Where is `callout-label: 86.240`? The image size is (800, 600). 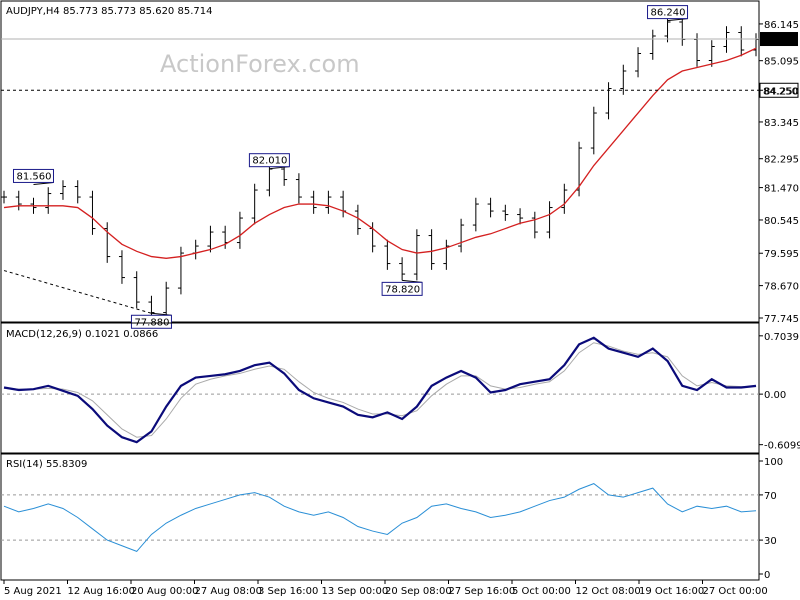 callout-label: 86.240 is located at coordinates (668, 13).